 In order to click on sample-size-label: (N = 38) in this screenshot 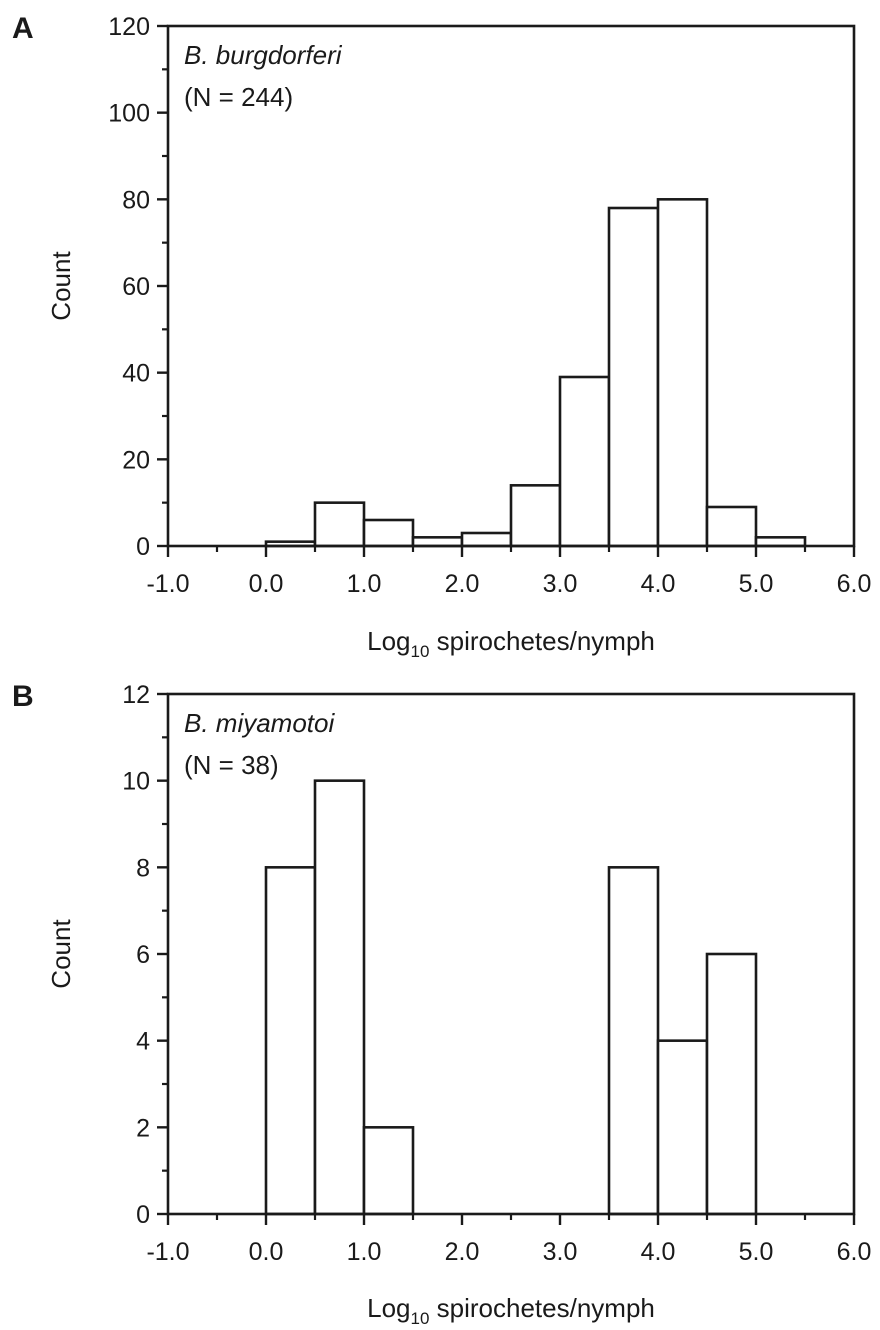, I will do `click(231, 765)`.